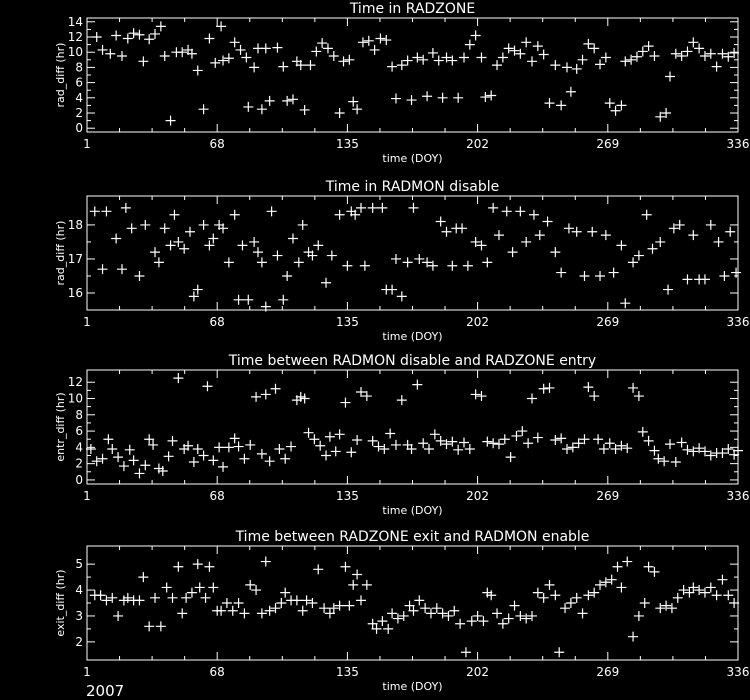 The width and height of the screenshot is (750, 700). Describe the element at coordinates (60, 602) in the screenshot. I see `y-axis-label: exit_diff (hr)` at that location.